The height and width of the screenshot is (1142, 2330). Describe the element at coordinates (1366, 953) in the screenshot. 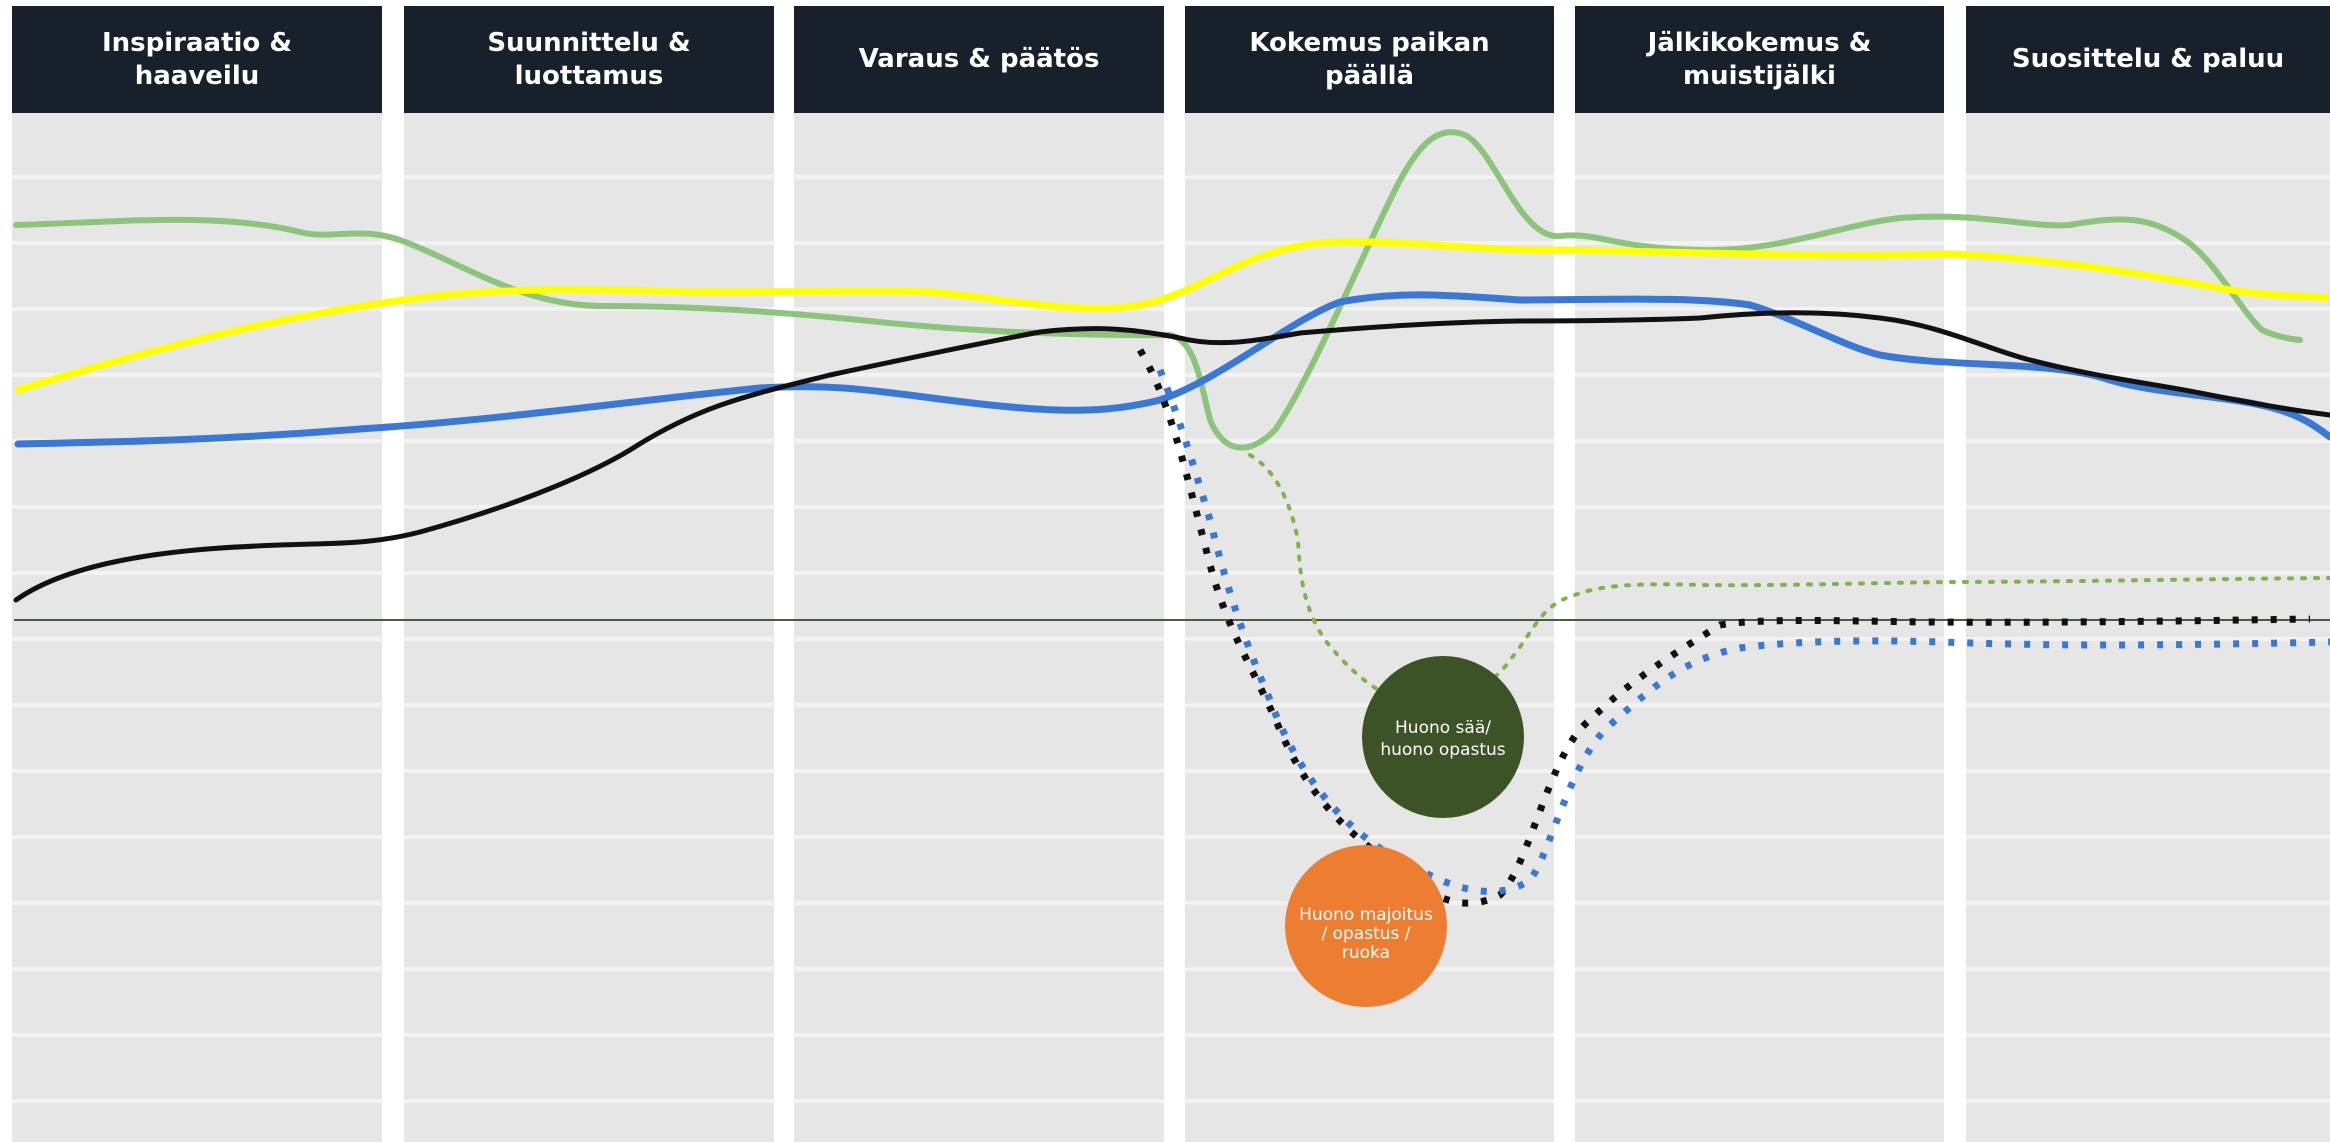

I see `bubble-accommodation-line-3: ruoka` at that location.